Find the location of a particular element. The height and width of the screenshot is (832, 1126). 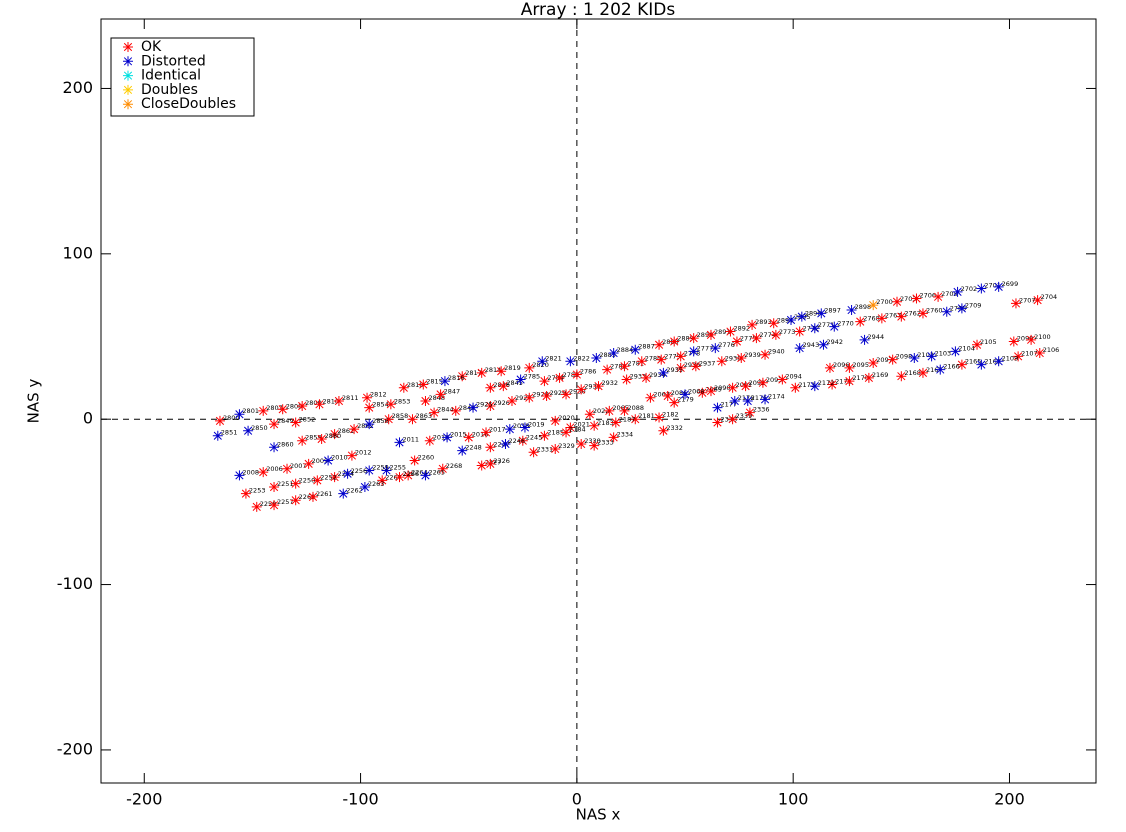

kid-label: 2892 is located at coordinates (741, 329).